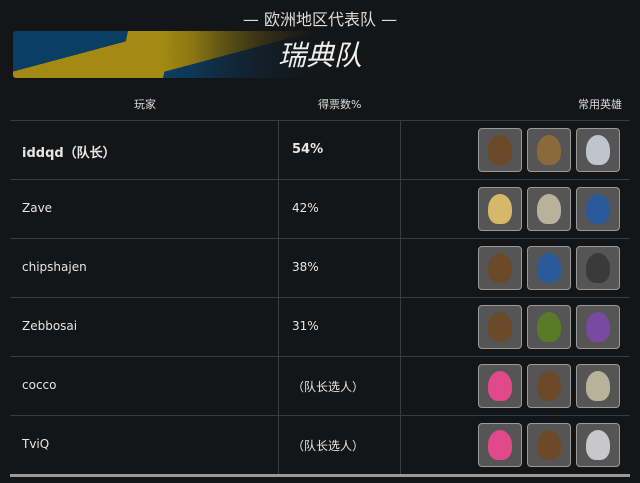 Image resolution: width=640 pixels, height=483 pixels. What do you see at coordinates (320, 267) in the screenshot?
I see `table-row: chipshajen 38%` at bounding box center [320, 267].